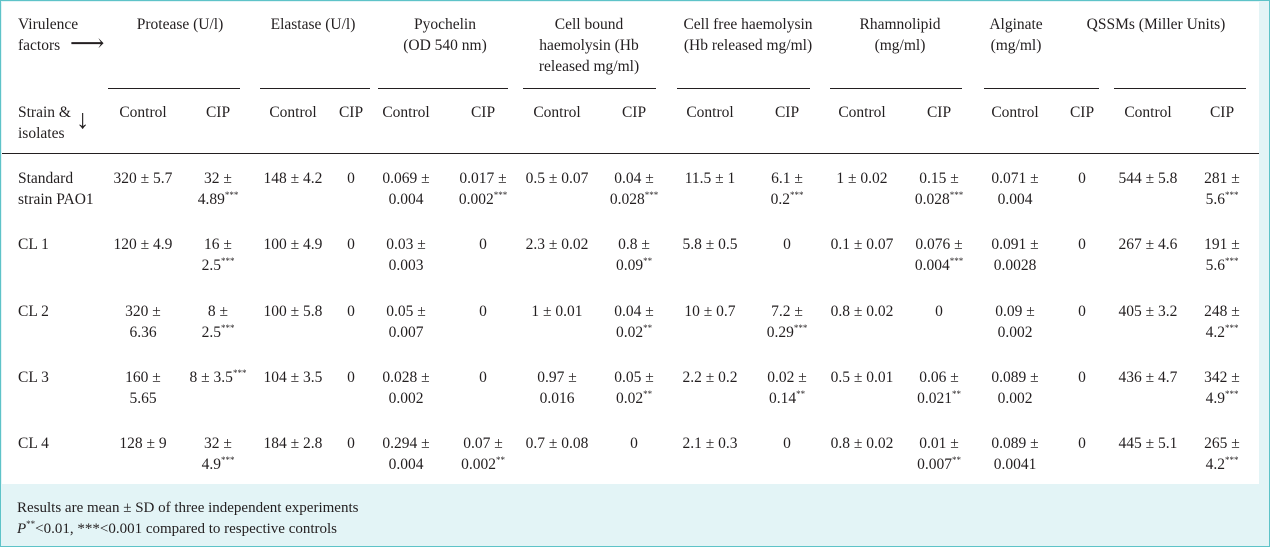 This screenshot has height=547, width=1270. What do you see at coordinates (406, 265) in the screenshot?
I see `table-cell: 0.003` at bounding box center [406, 265].